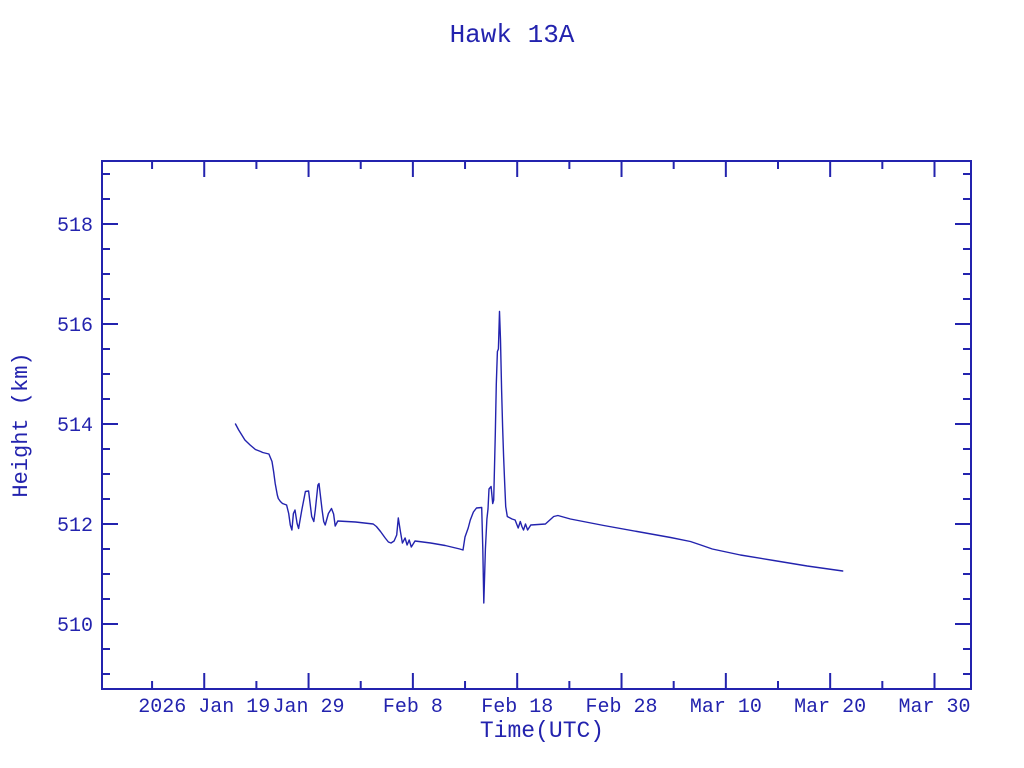 The height and width of the screenshot is (768, 1024). What do you see at coordinates (934, 707) in the screenshot?
I see `x-tick-label: Mar 30` at bounding box center [934, 707].